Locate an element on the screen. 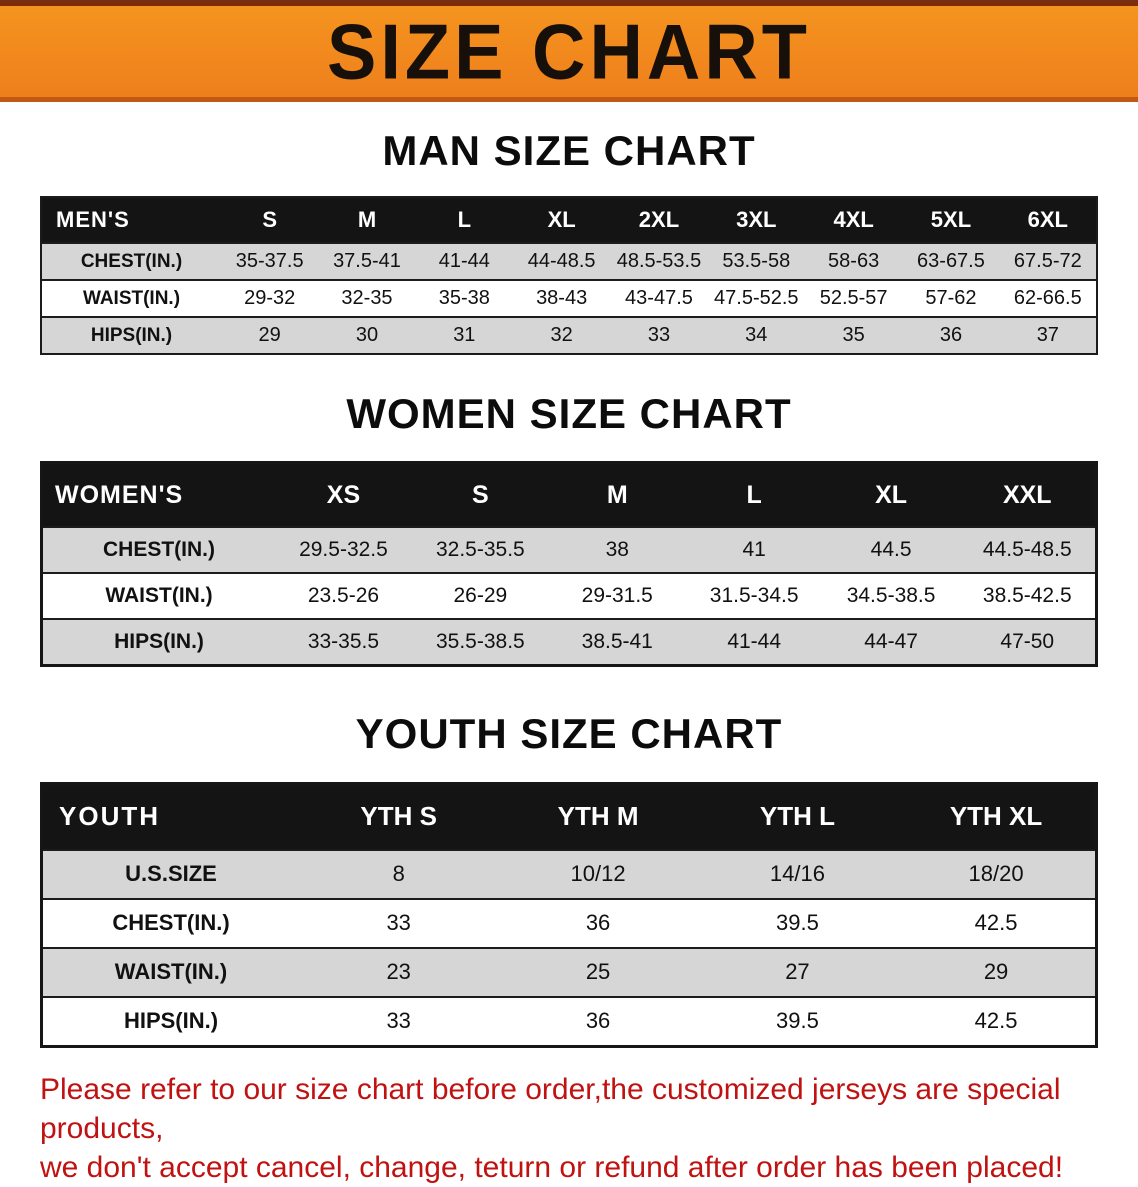  table-row: U.S.SIZE 8 10/12 14/16 18/20 is located at coordinates (569, 873).